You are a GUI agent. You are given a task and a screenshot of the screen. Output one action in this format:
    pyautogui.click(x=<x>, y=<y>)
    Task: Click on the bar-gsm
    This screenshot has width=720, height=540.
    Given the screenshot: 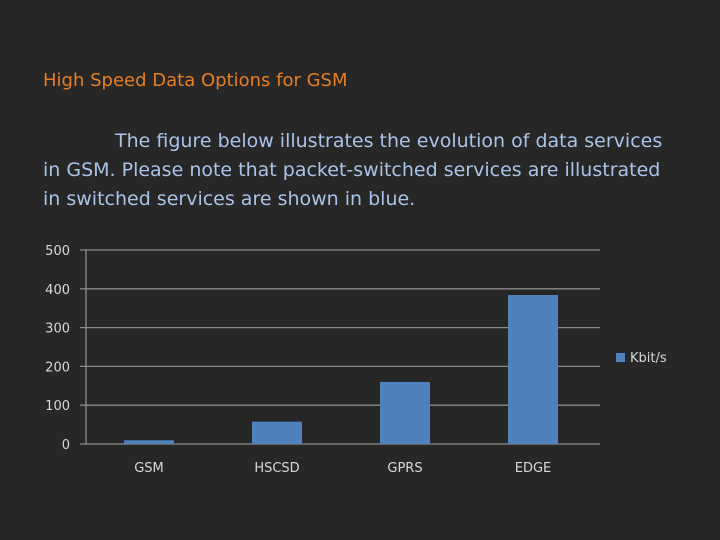 What is the action you would take?
    pyautogui.click(x=149, y=442)
    